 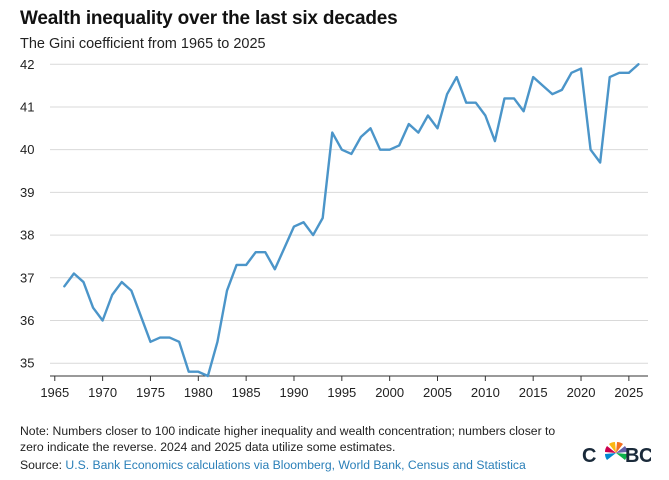 What do you see at coordinates (341, 392) in the screenshot?
I see `x-tick-label-1995: 1995` at bounding box center [341, 392].